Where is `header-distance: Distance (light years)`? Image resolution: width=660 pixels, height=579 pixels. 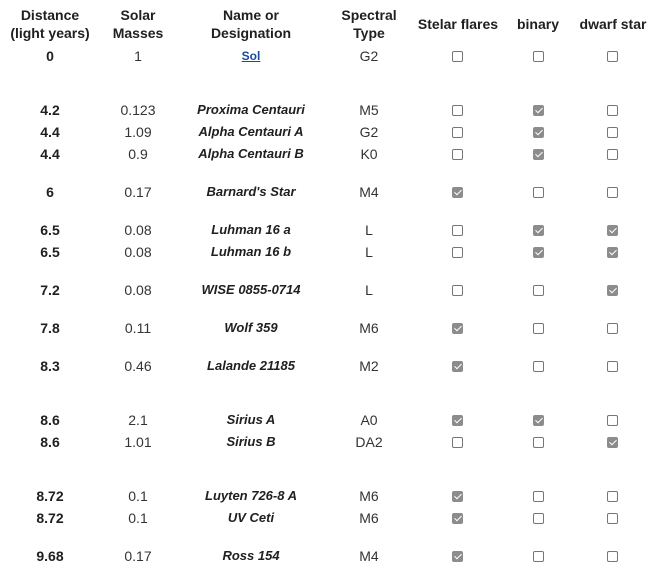 header-distance: Distance (light years) is located at coordinates (50, 24).